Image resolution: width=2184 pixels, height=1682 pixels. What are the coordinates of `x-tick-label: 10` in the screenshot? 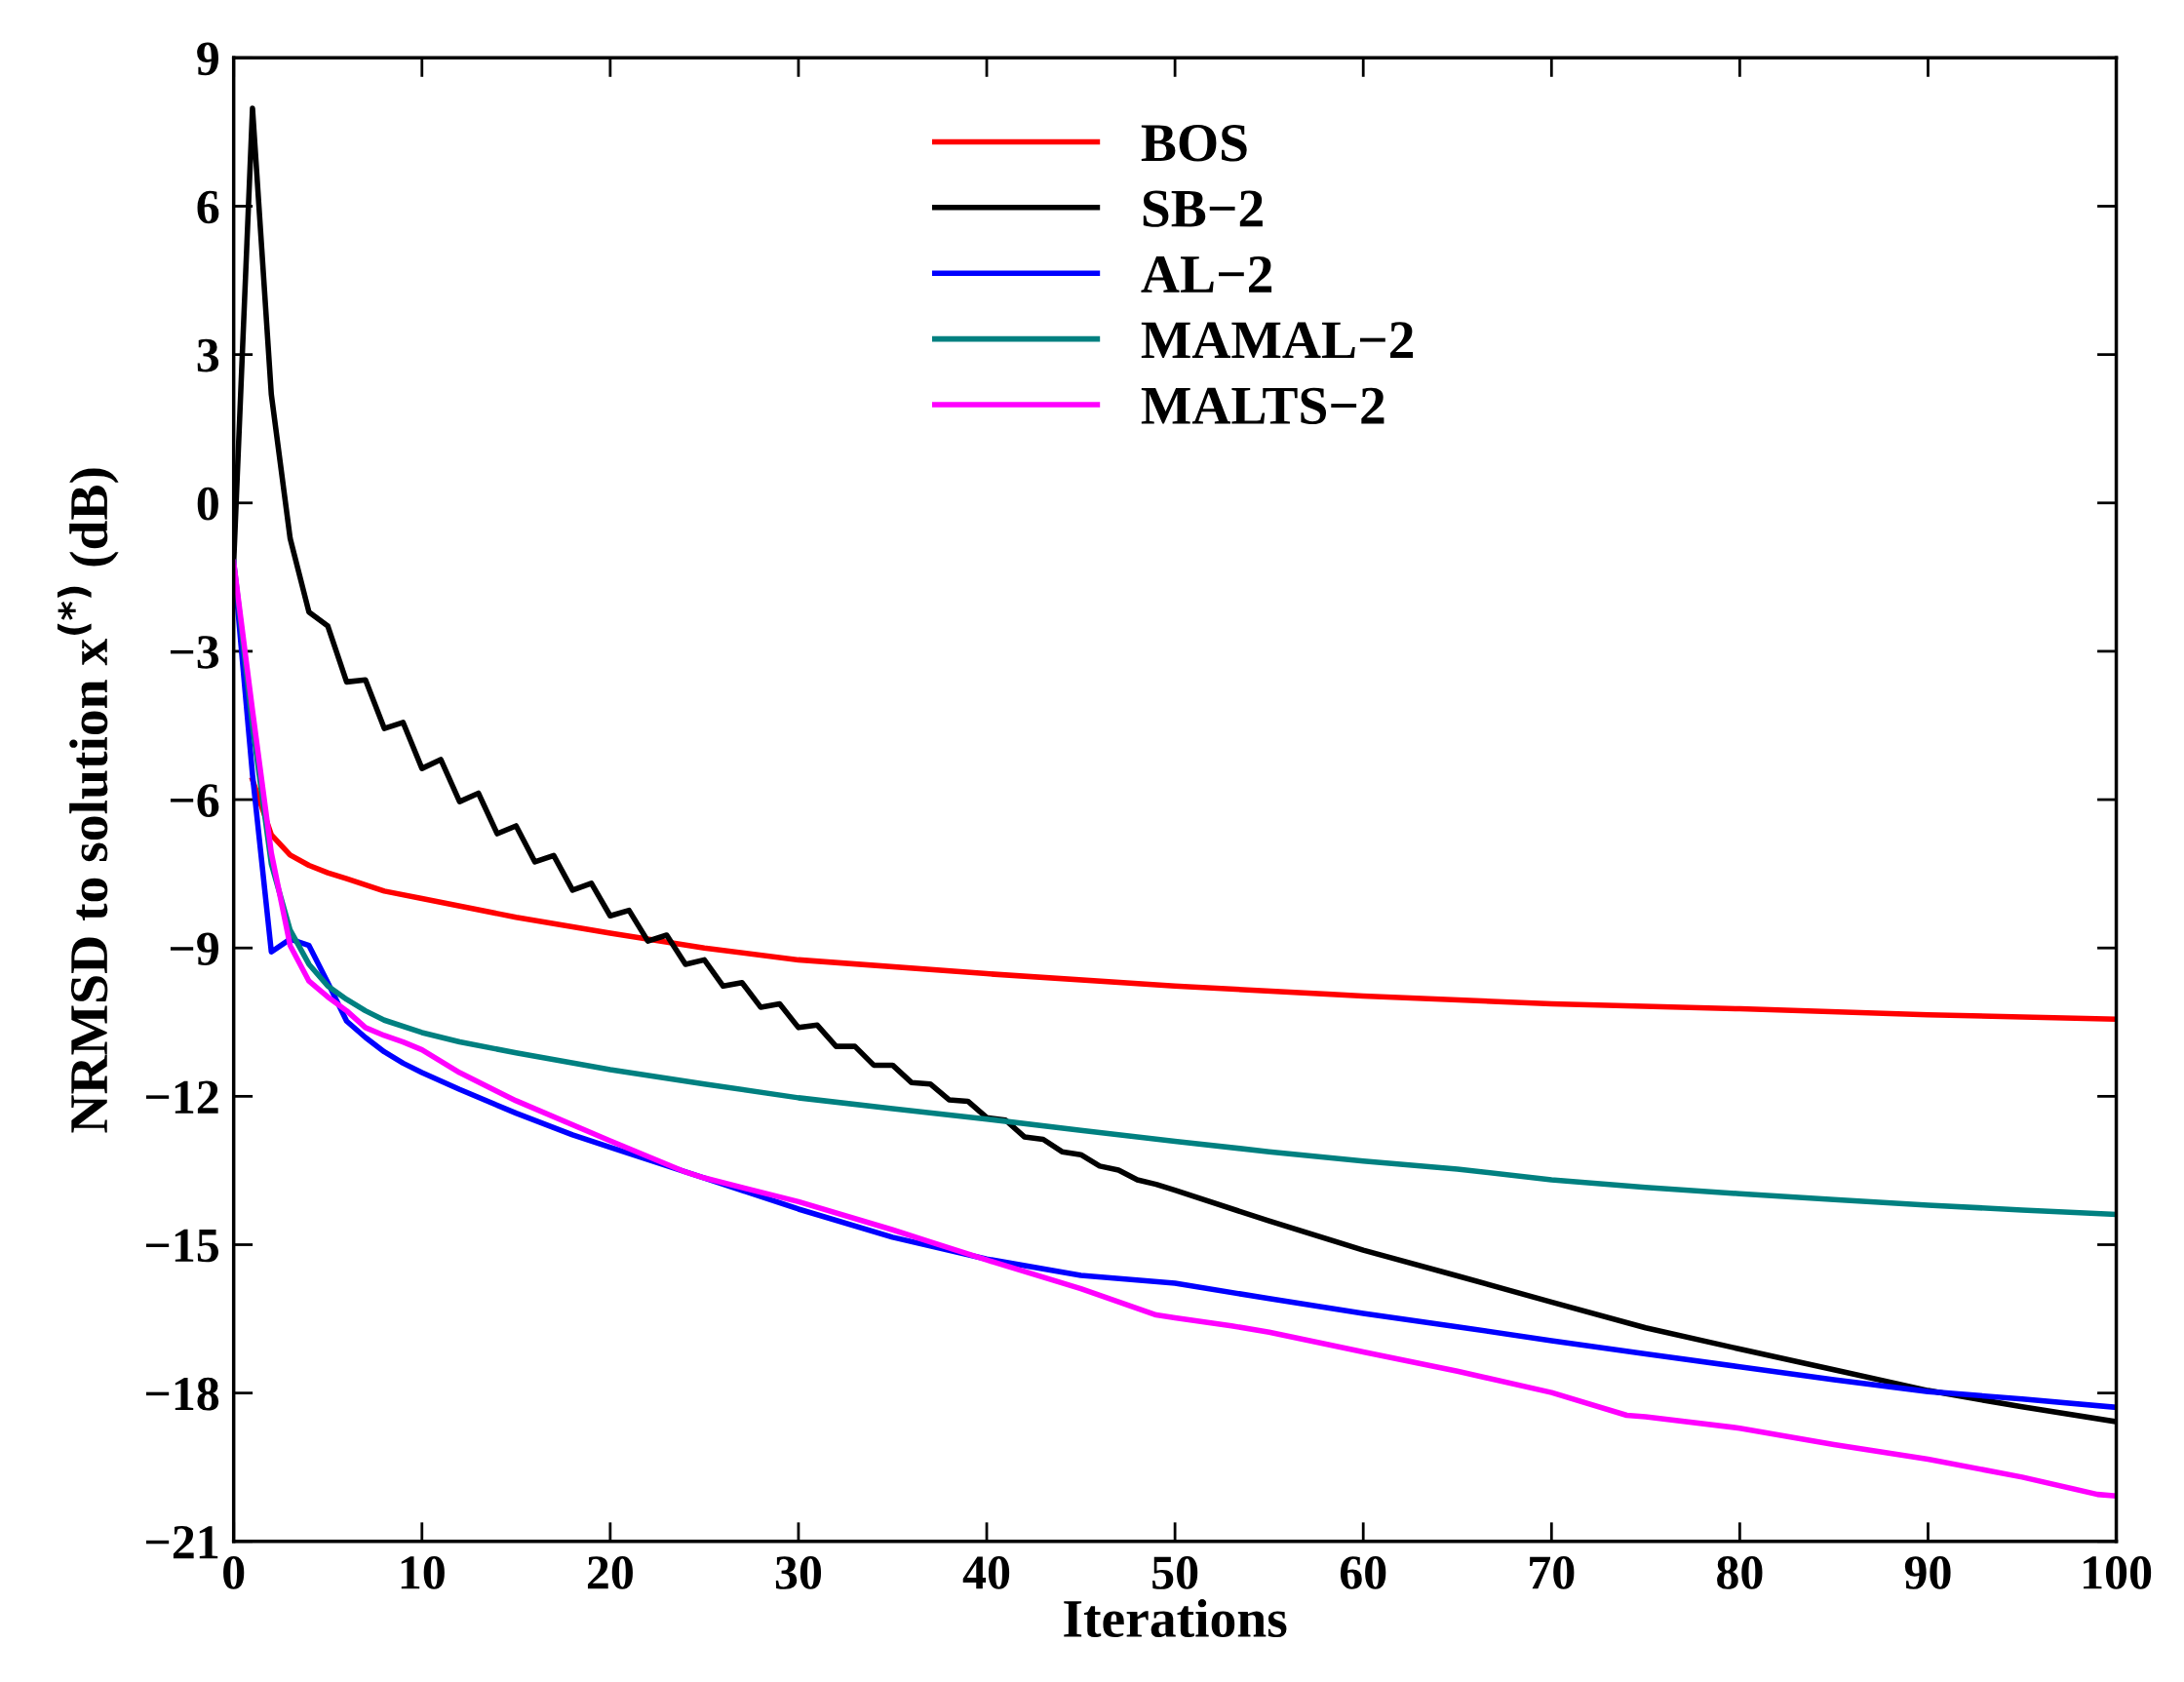 It's located at (423, 1572).